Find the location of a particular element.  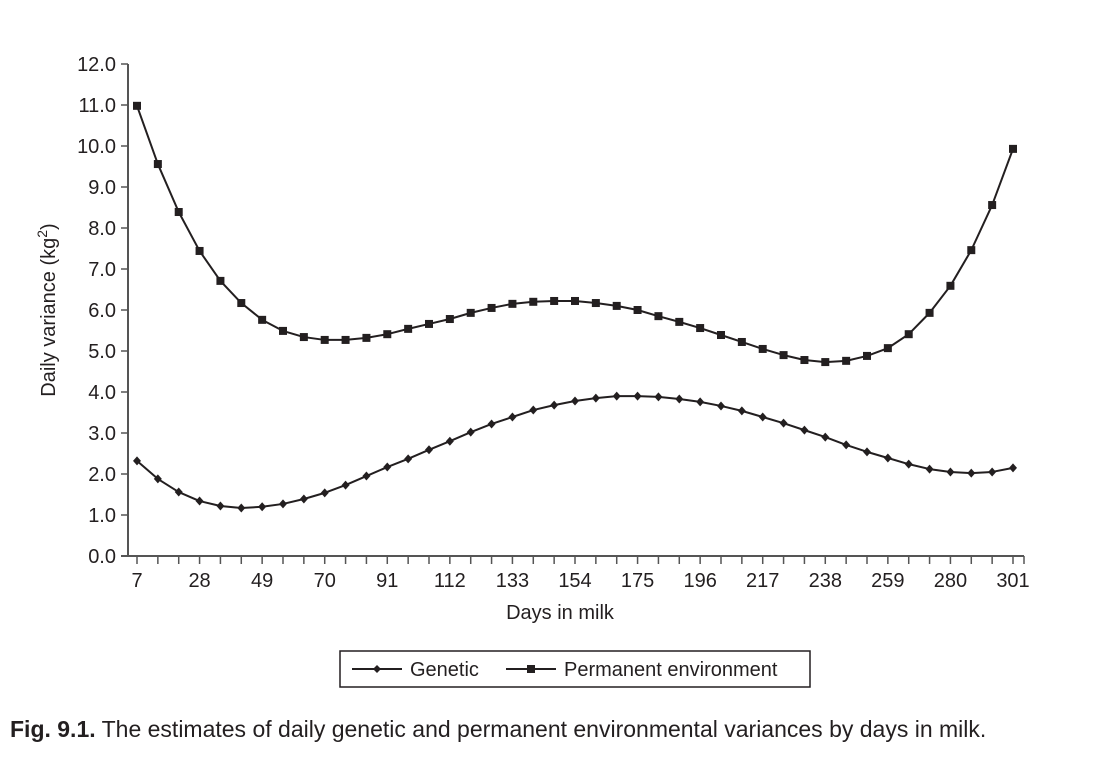

x-tick-label: 133 is located at coordinates (512, 581).